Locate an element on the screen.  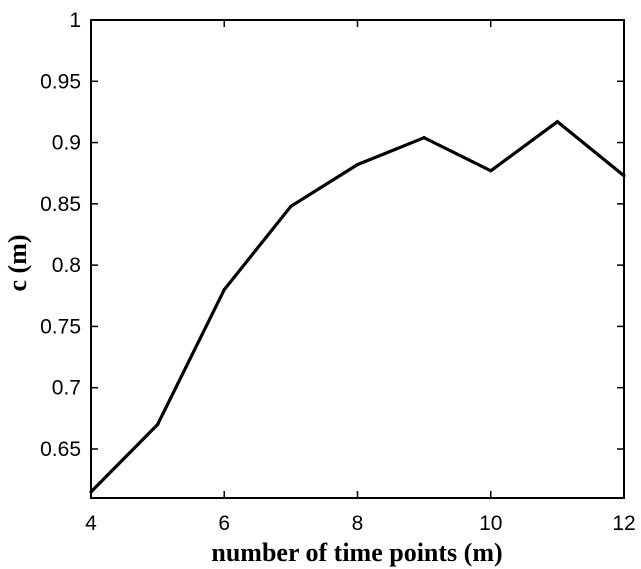
y-tick-label: 1 is located at coordinates (75, 20).